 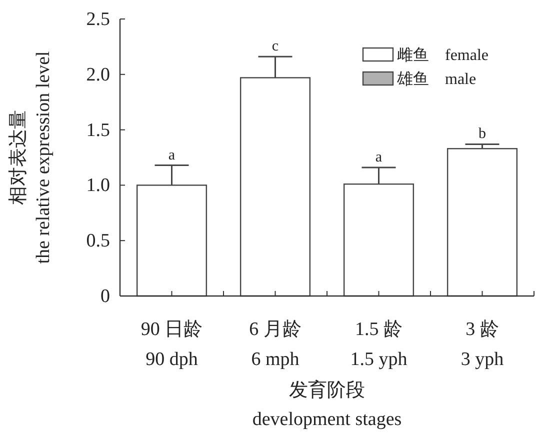 What do you see at coordinates (105, 296) in the screenshot?
I see `y-tick-label: 0` at bounding box center [105, 296].